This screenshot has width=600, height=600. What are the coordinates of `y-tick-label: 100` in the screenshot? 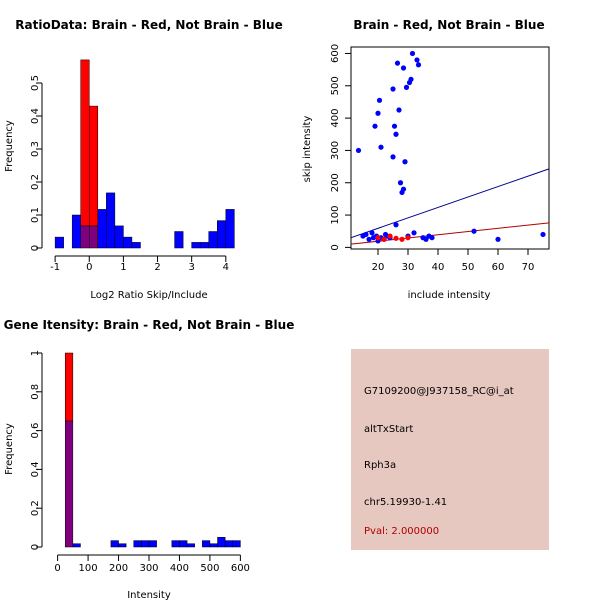 It's located at (335, 215).